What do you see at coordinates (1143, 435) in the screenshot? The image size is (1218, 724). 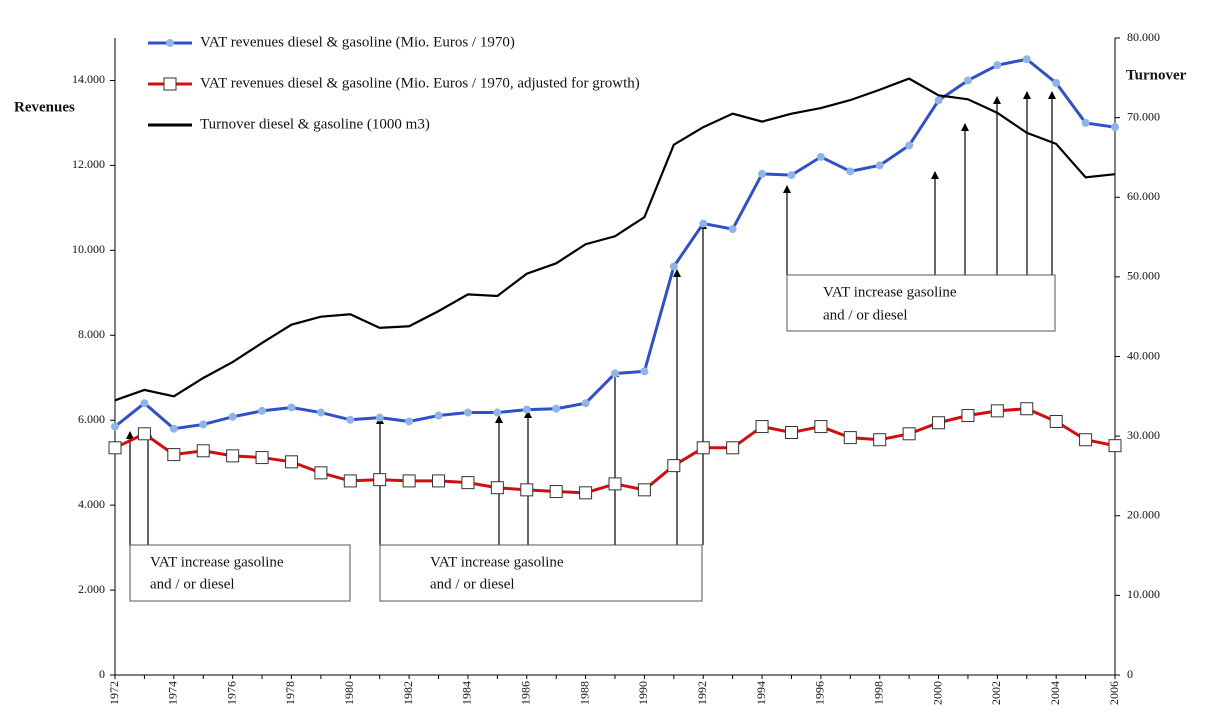 I see `y2-tick-label: 30.000` at bounding box center [1143, 435].